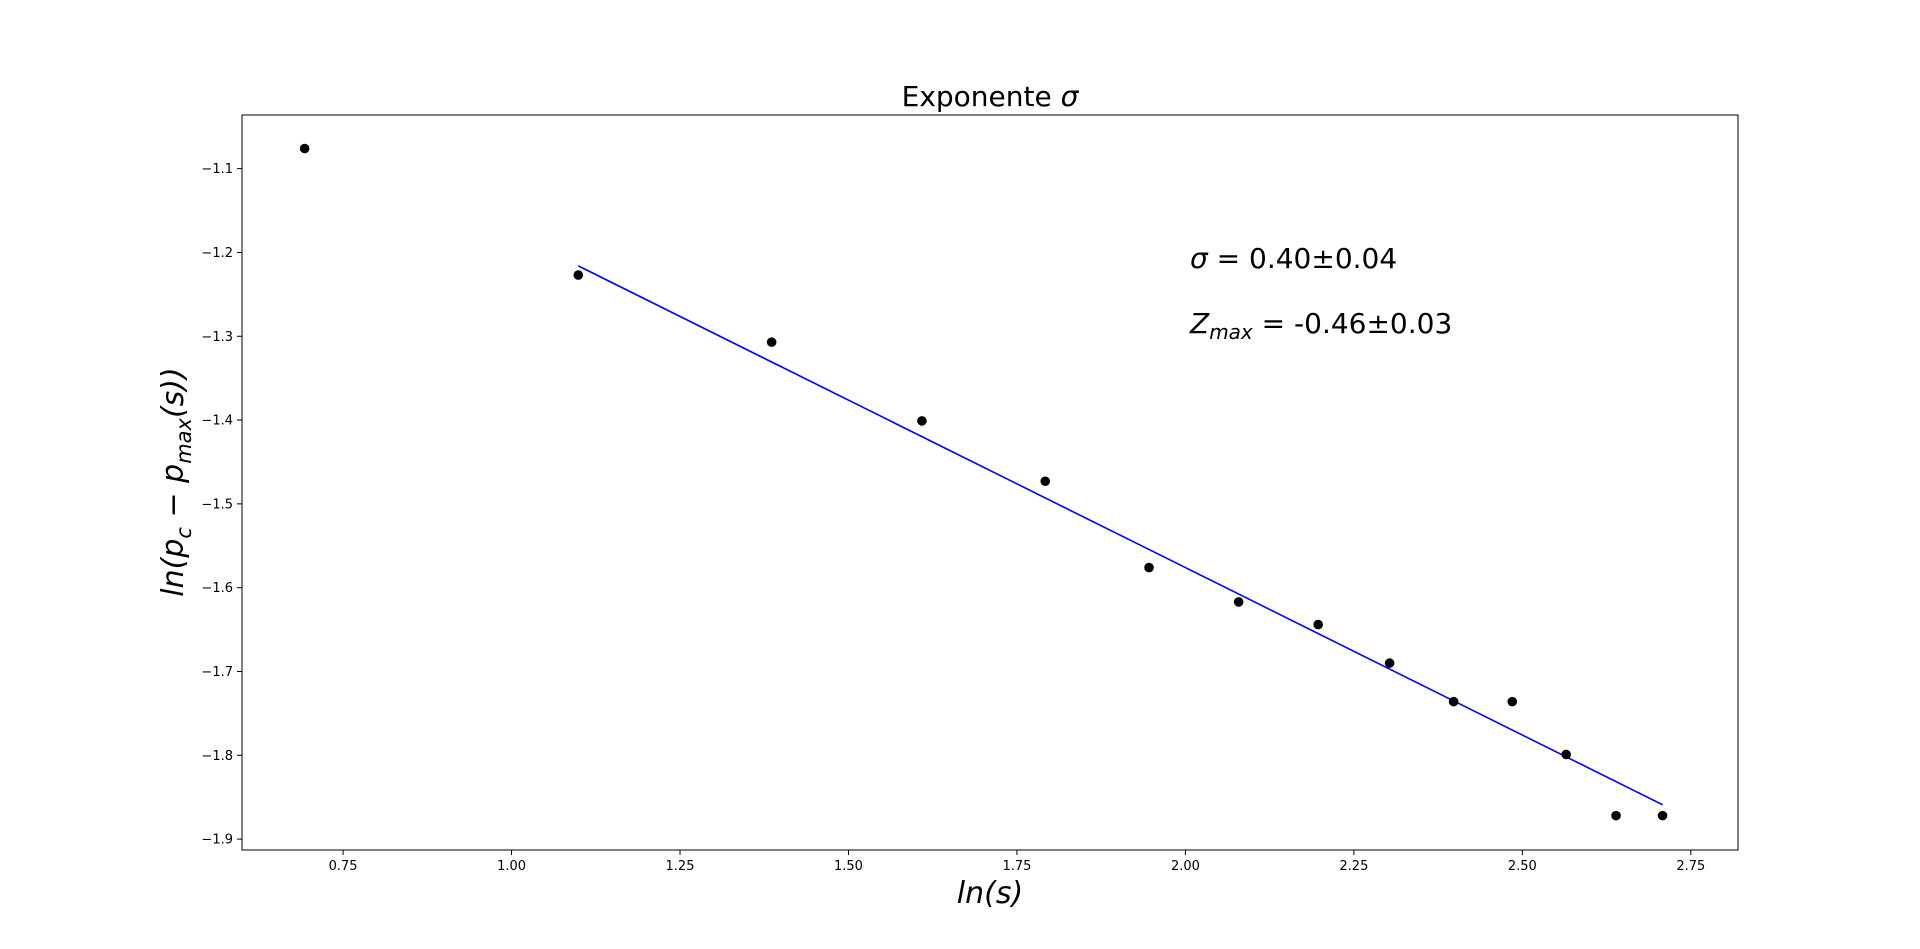  Describe the element at coordinates (990, 893) in the screenshot. I see `x-axis-label: ln(s)` at that location.